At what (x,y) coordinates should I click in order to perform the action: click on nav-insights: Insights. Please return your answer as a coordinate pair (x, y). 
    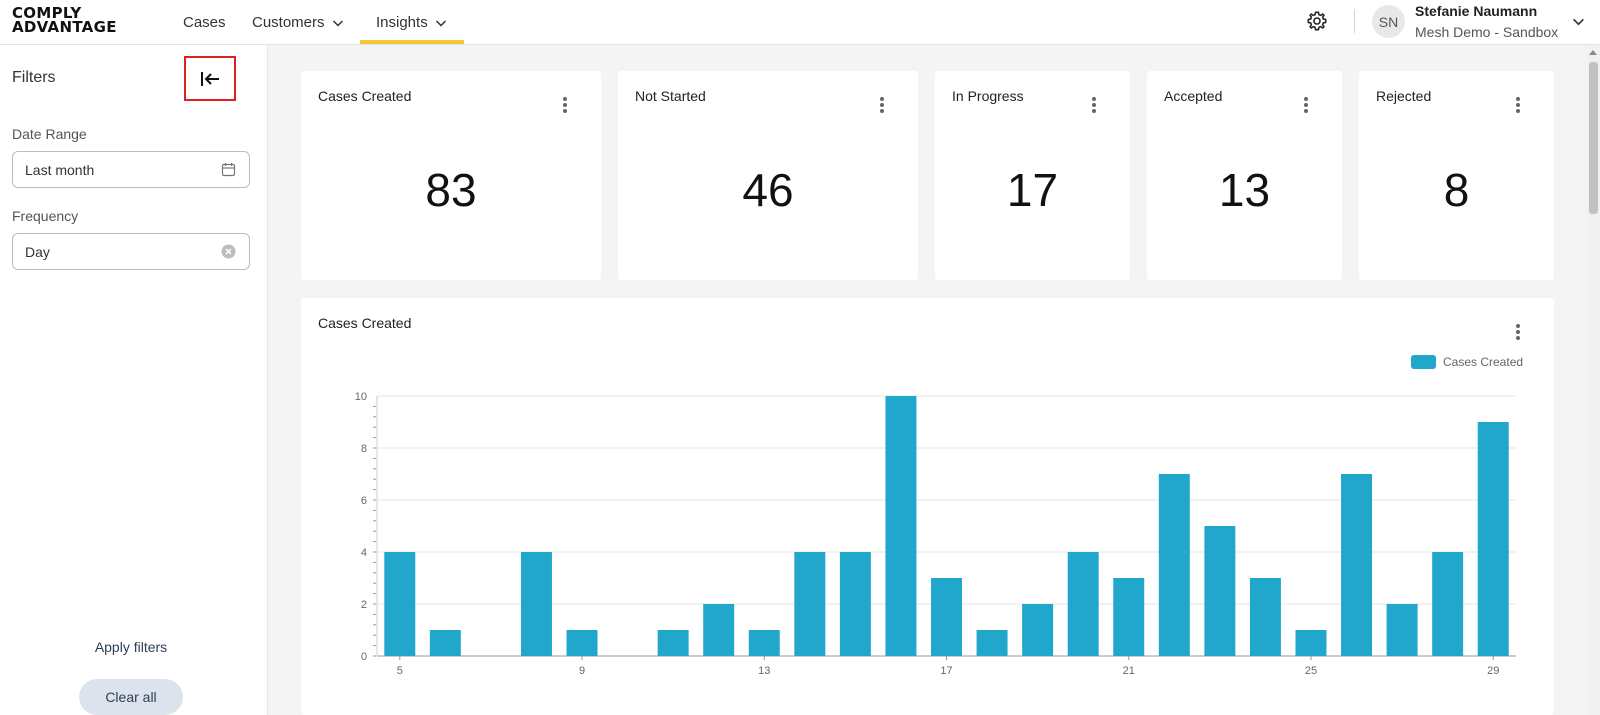
    Looking at the image, I should click on (411, 22).